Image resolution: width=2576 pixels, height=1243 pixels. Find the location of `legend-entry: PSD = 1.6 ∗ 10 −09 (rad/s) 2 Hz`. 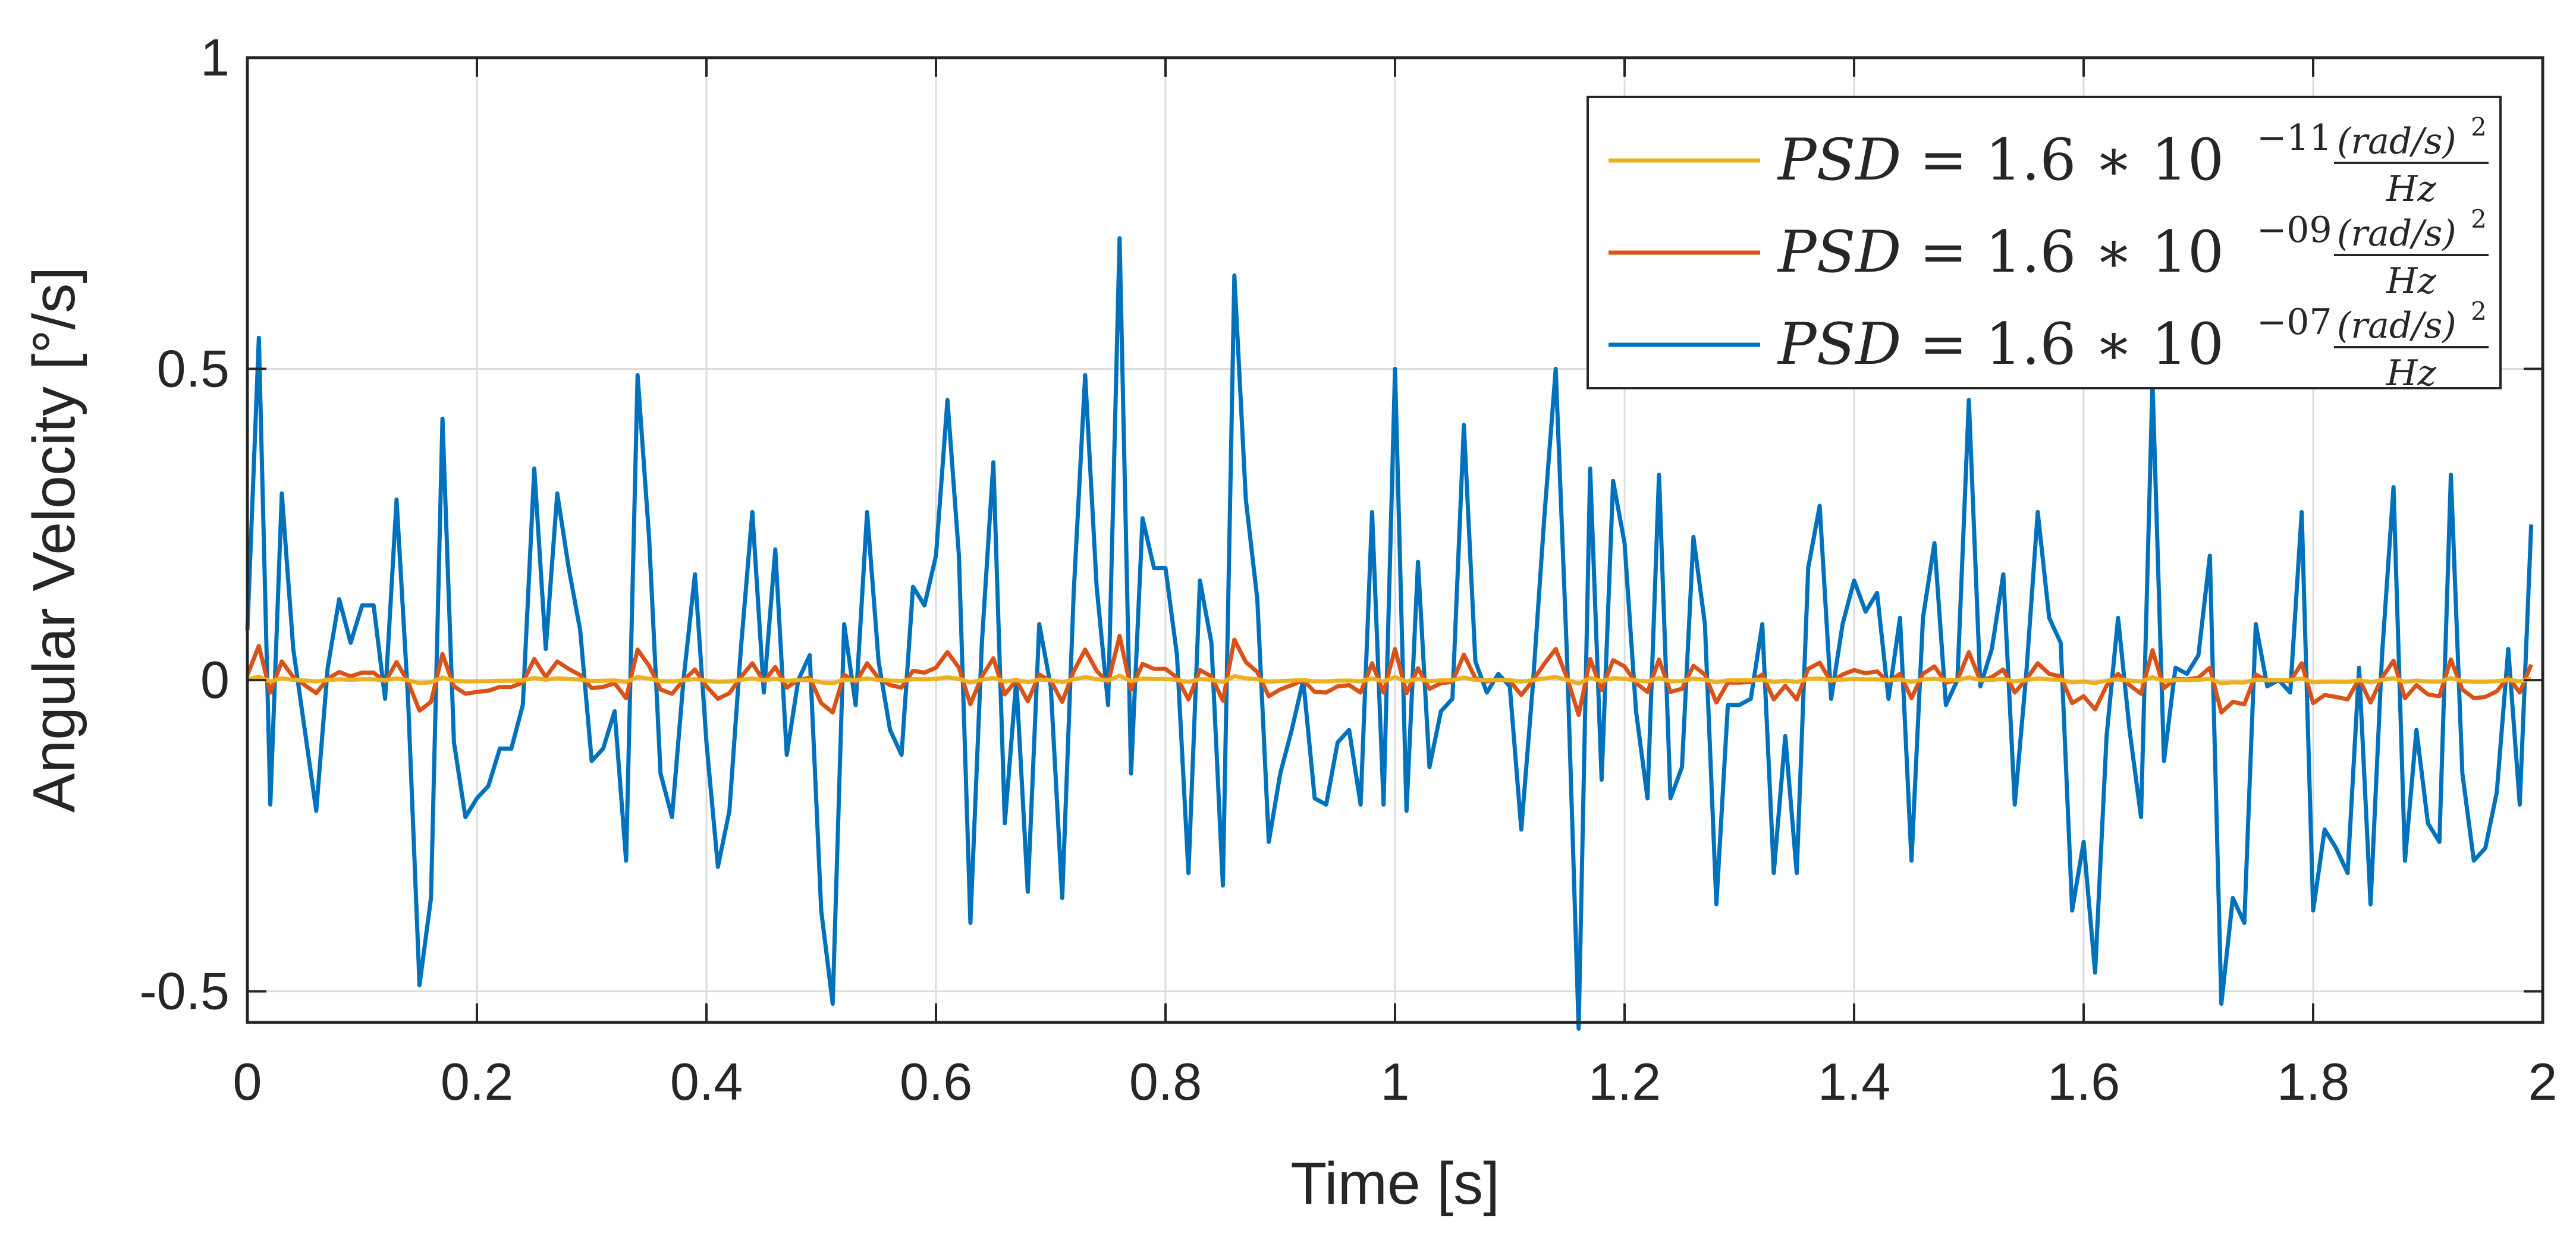

legend-entry: PSD = 1.6 ∗ 10 −09 (rad/s) 2 Hz is located at coordinates (2049, 253).